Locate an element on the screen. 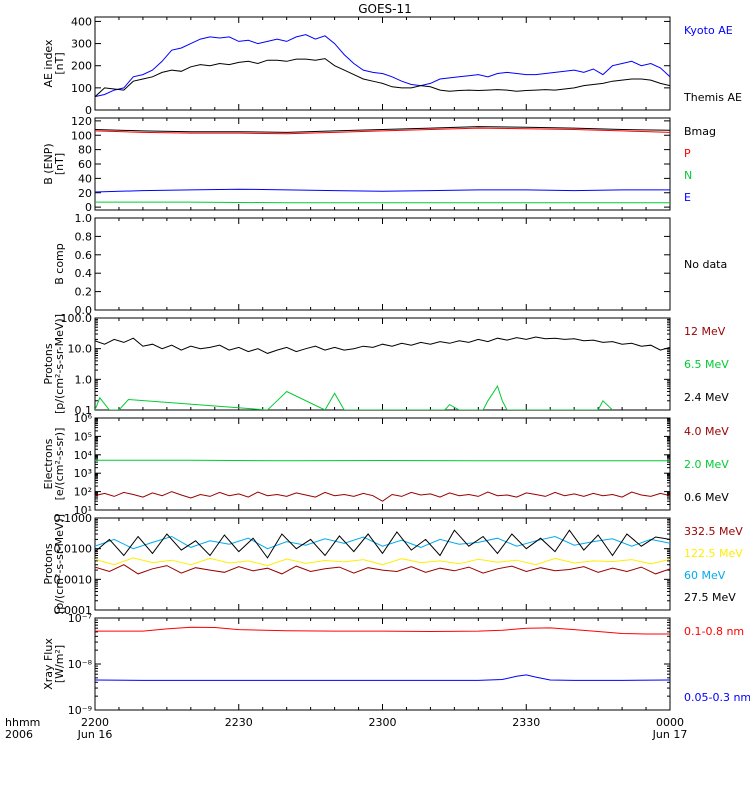 Image resolution: width=750 pixels, height=800 pixels. series-line-27-5-mev is located at coordinates (382, 544).